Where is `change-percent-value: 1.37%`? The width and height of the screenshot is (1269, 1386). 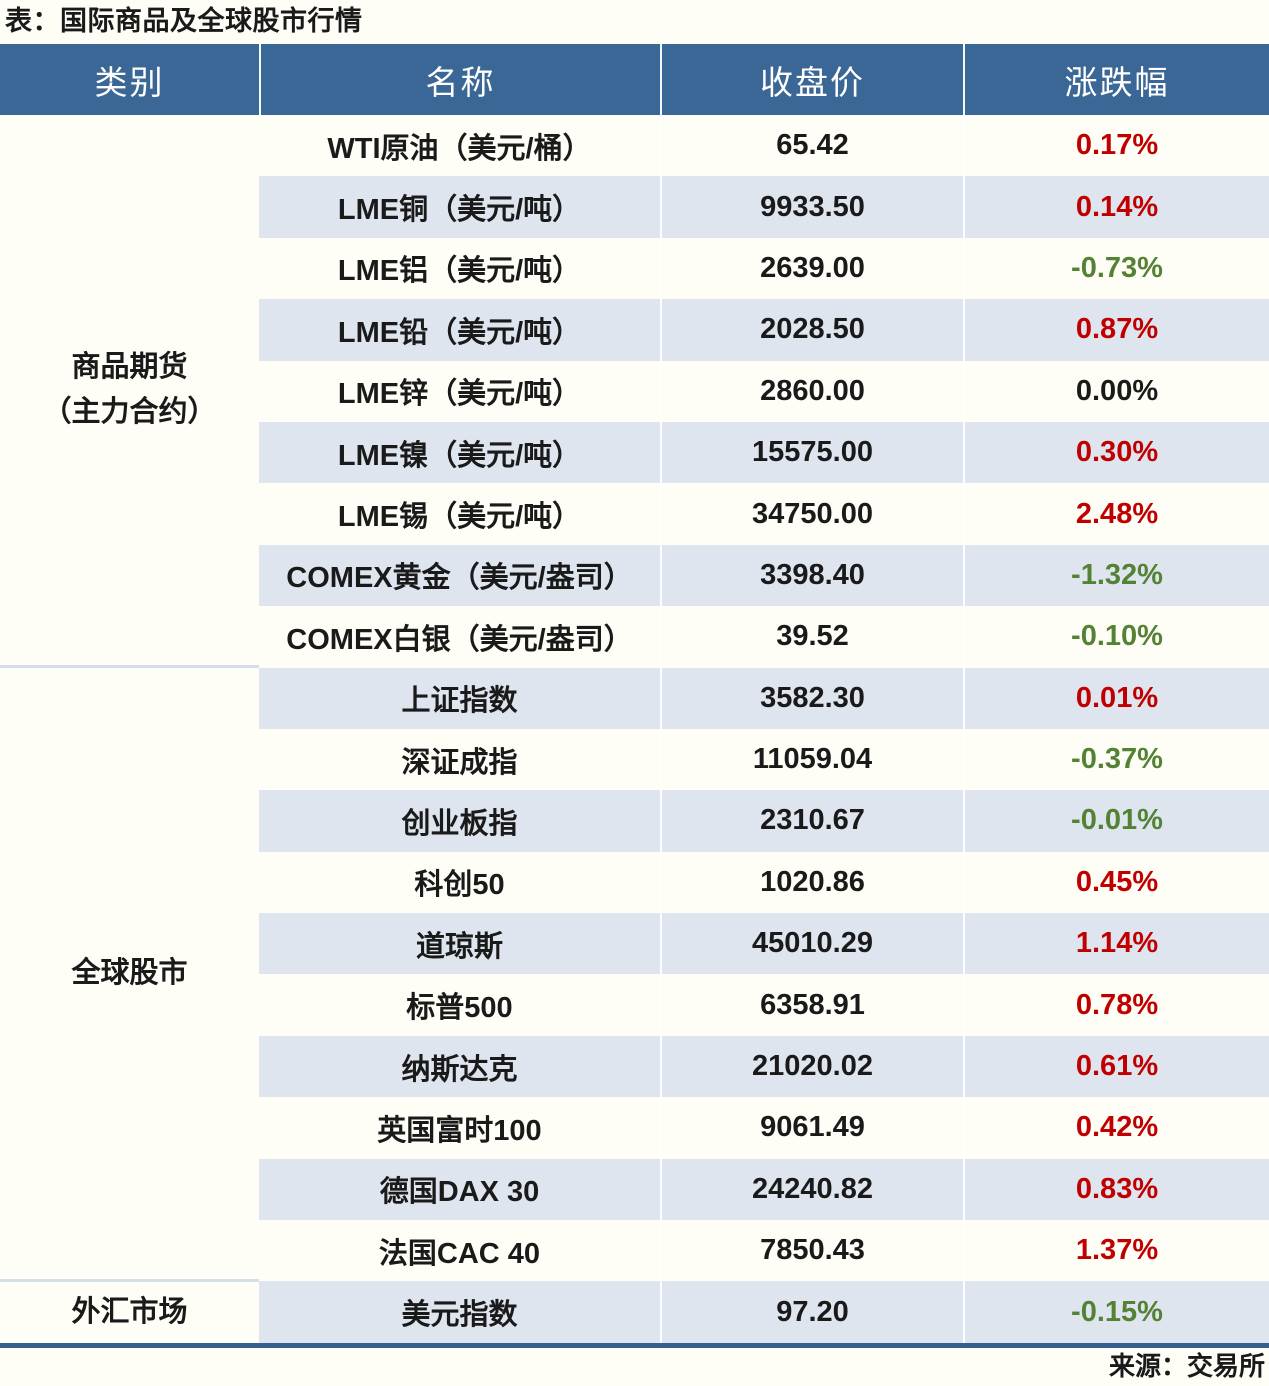
change-percent-value: 1.37% is located at coordinates (1116, 1251).